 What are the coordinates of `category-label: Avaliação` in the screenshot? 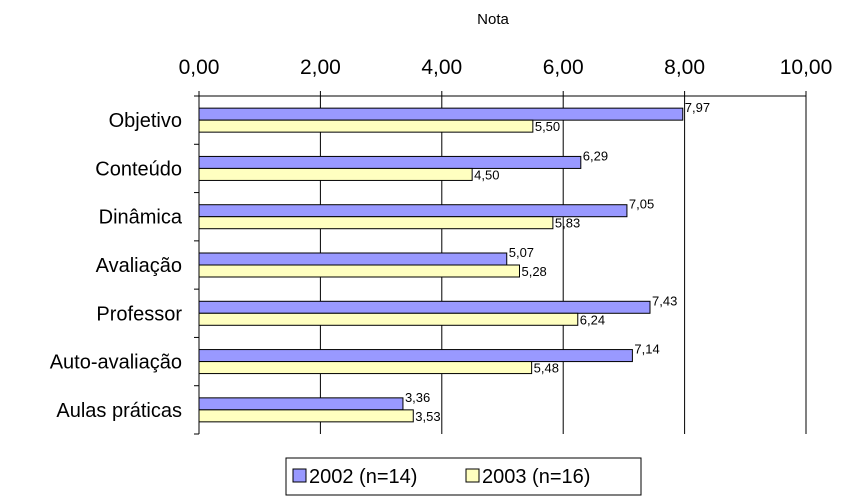 It's located at (139, 266).